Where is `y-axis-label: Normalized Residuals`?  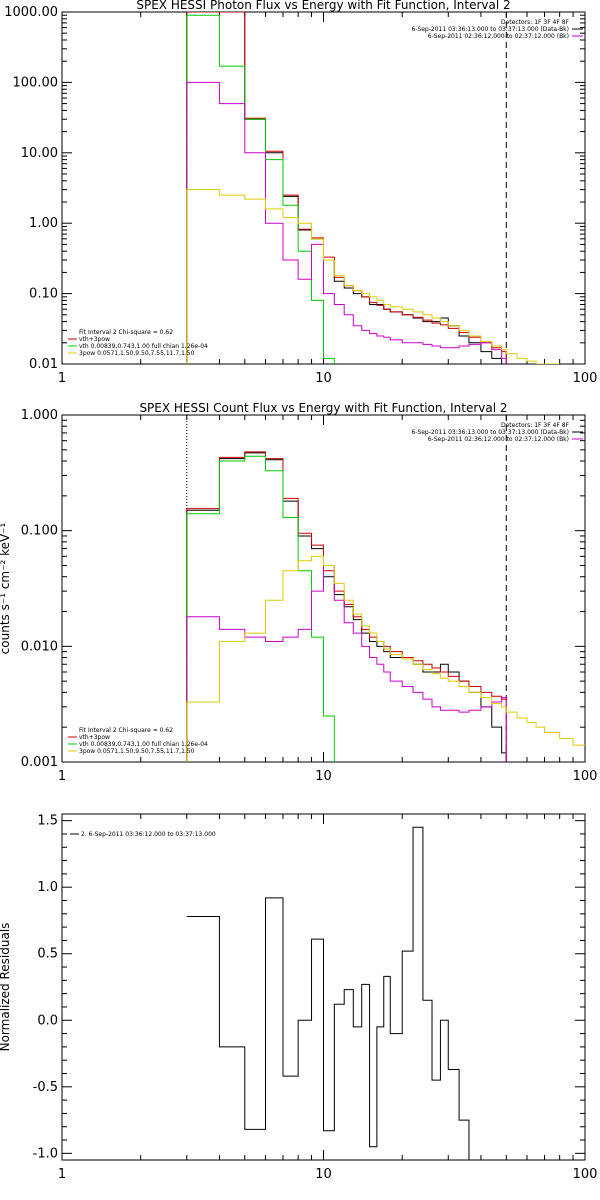 y-axis-label: Normalized Residuals is located at coordinates (6, 987).